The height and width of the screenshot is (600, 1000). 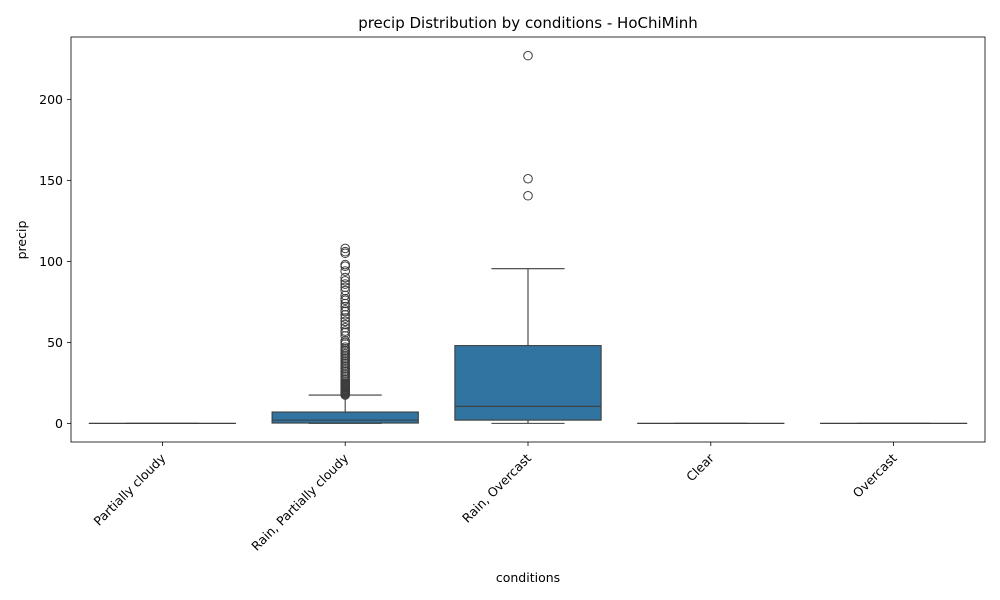 What do you see at coordinates (875, 475) in the screenshot?
I see `x-tick-label: Overcast` at bounding box center [875, 475].